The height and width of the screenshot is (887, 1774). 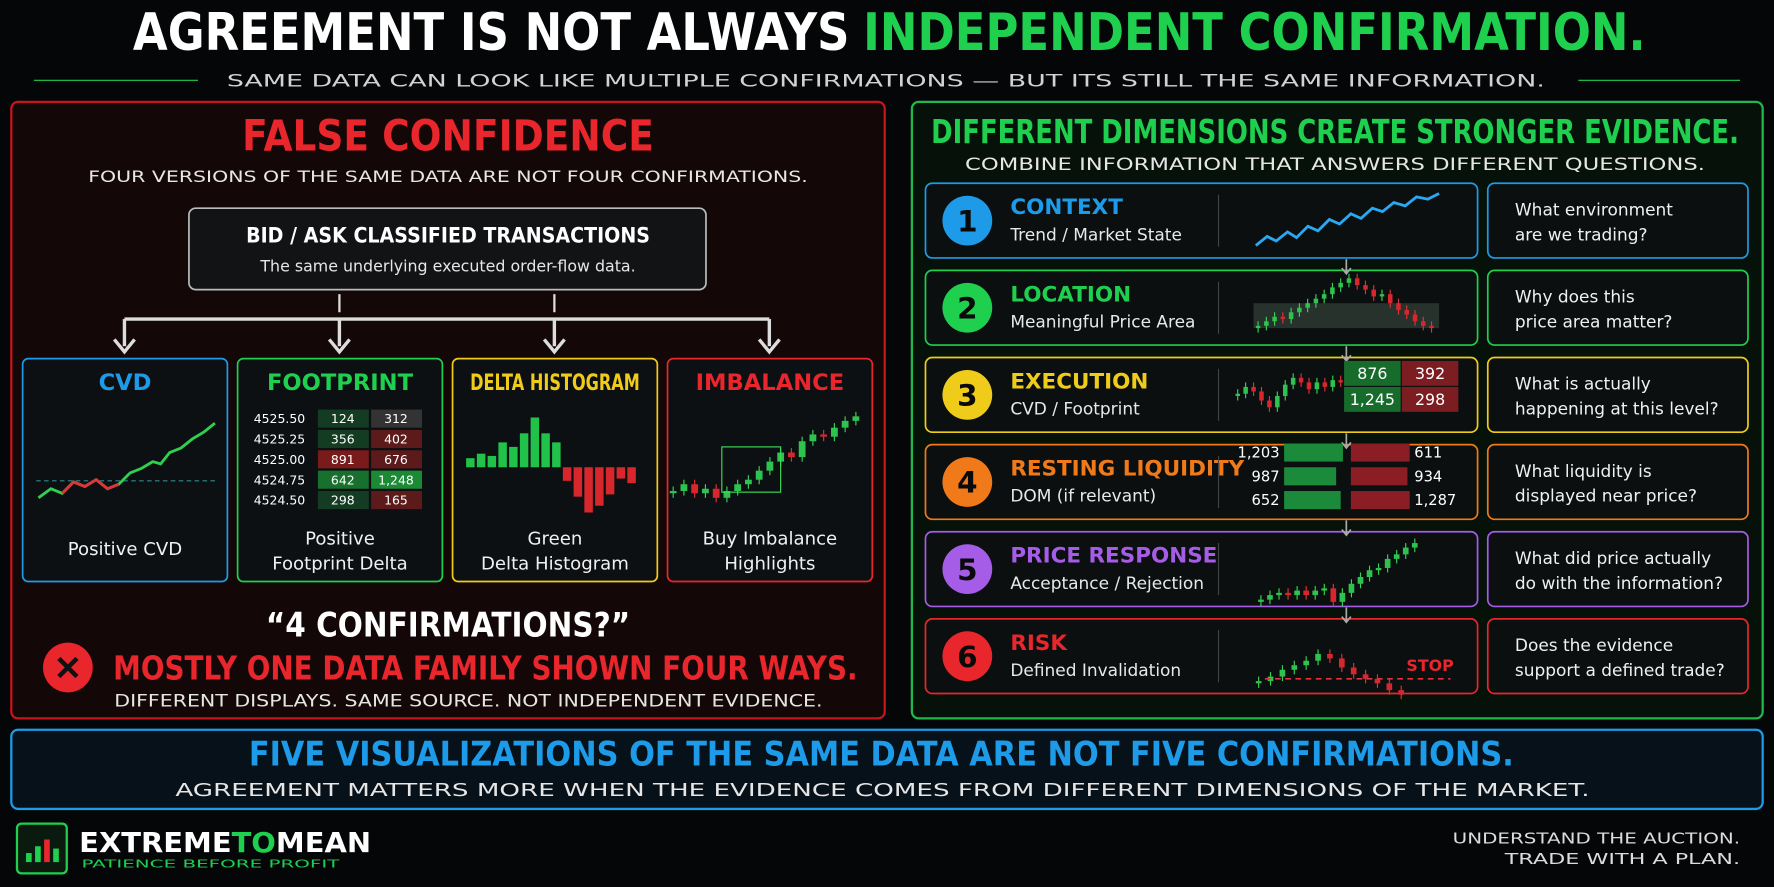 I want to click on row-number: 6, so click(x=967, y=657).